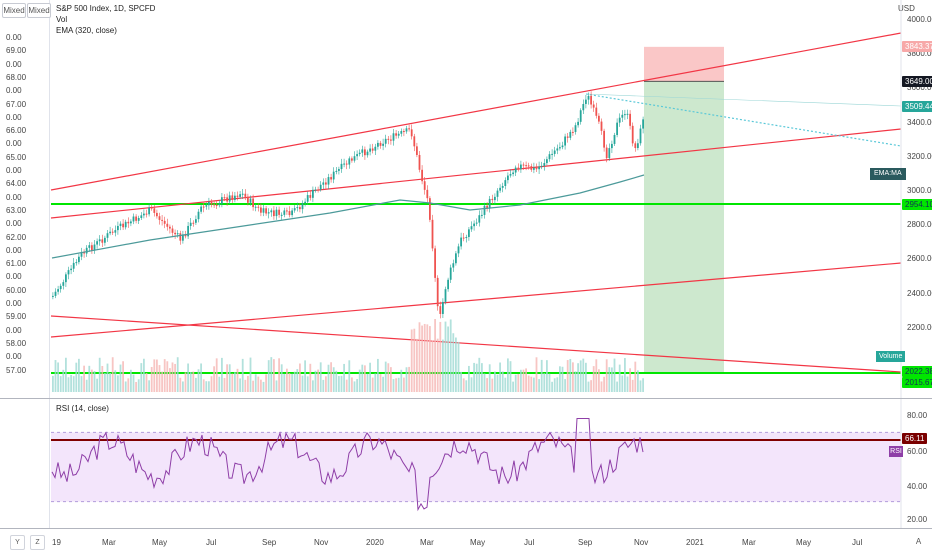 The width and height of the screenshot is (932, 551). Describe the element at coordinates (16, 157) in the screenshot. I see `left-scale-label: 65.00` at that location.